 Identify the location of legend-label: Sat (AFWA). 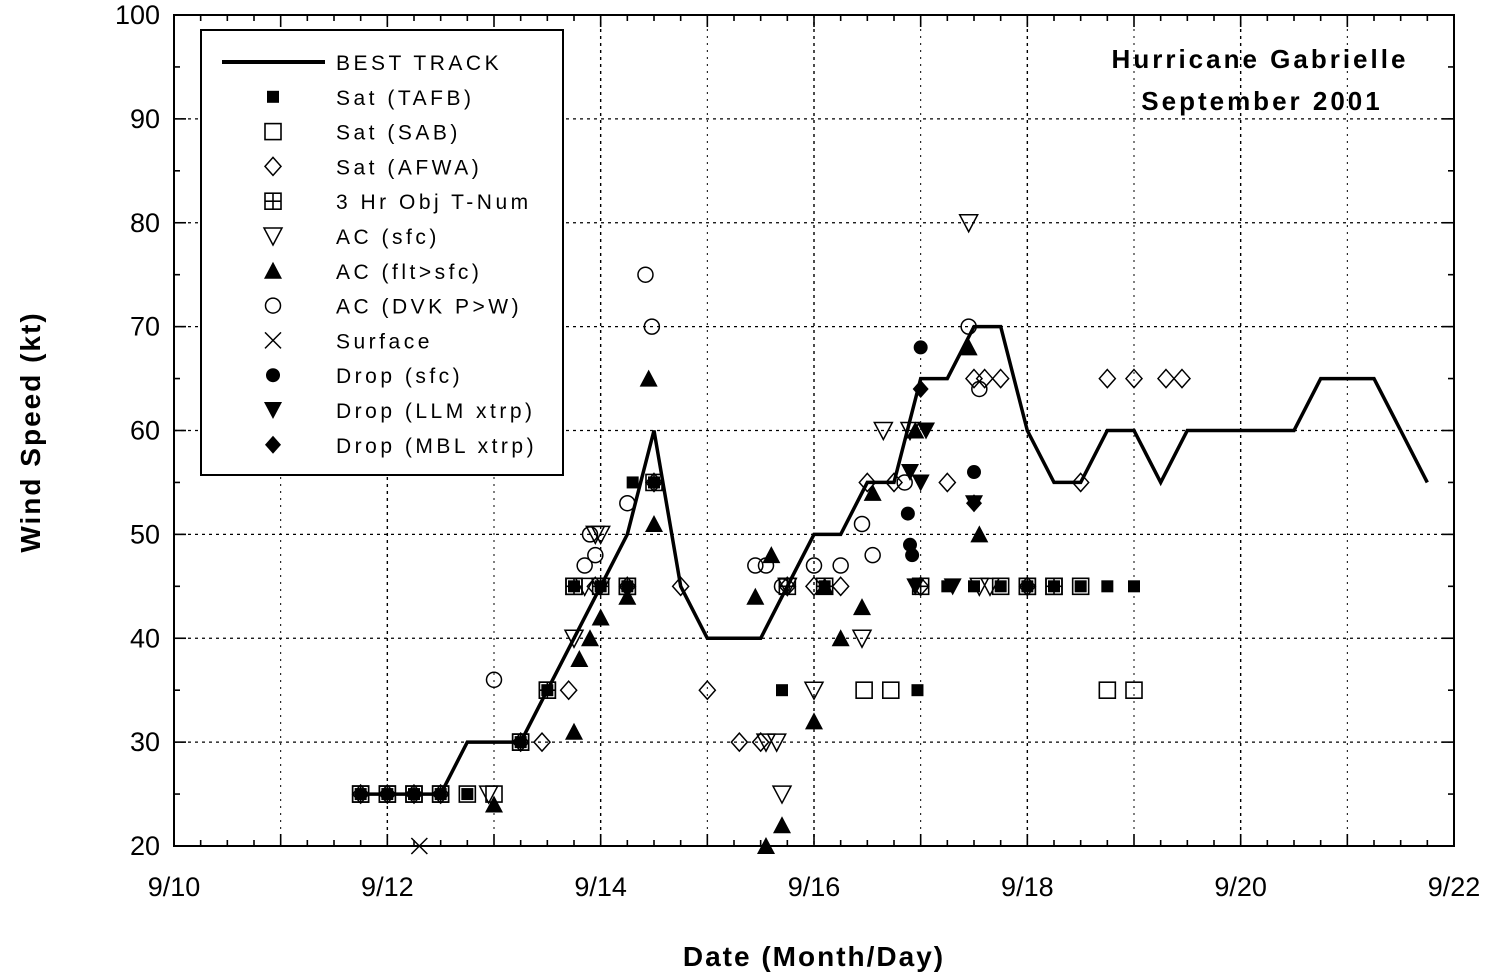
(409, 167).